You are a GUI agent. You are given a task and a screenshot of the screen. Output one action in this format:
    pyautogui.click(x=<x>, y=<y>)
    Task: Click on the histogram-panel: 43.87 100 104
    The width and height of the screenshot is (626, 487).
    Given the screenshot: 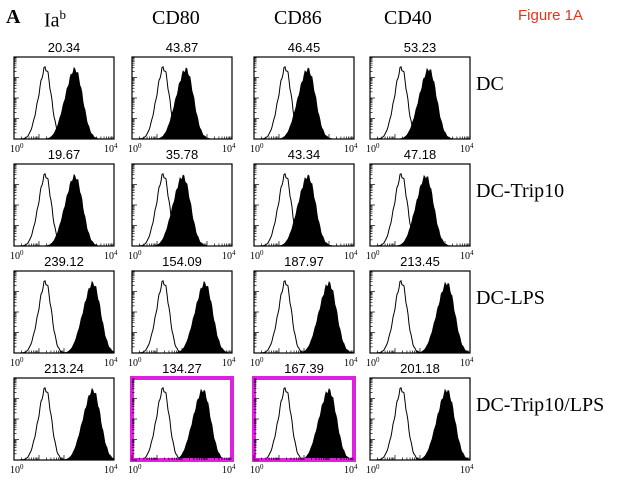 What is the action you would take?
    pyautogui.click(x=182, y=103)
    